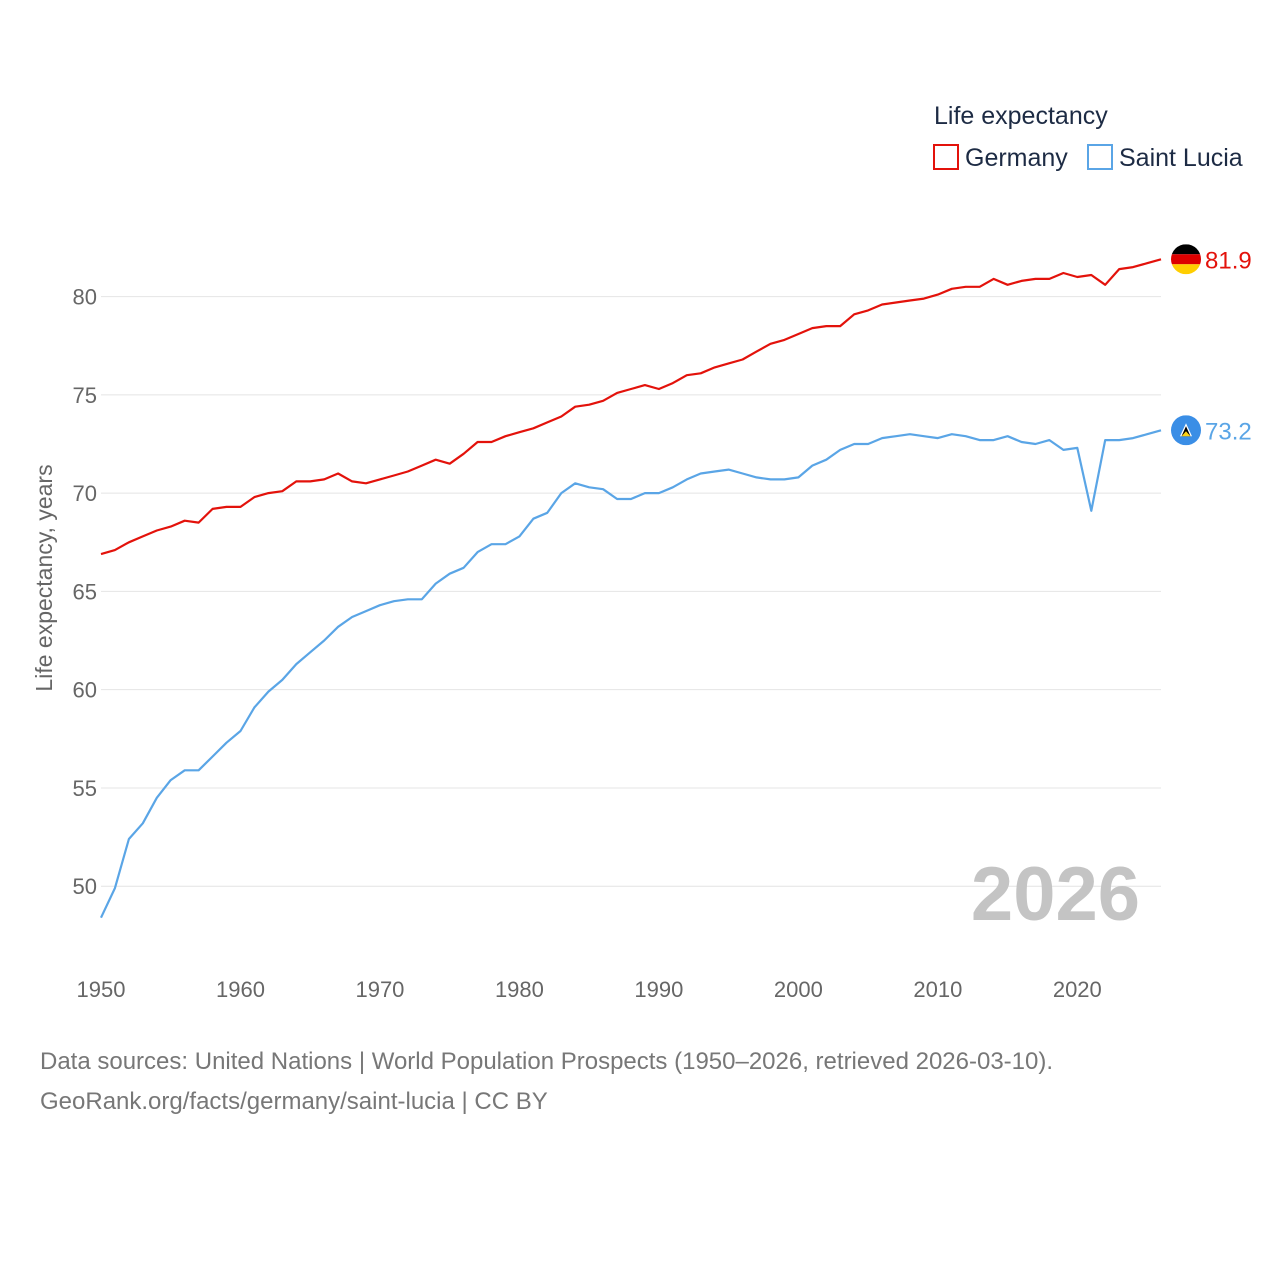 The image size is (1280, 1280). I want to click on legend-swatch-germany, so click(946, 157).